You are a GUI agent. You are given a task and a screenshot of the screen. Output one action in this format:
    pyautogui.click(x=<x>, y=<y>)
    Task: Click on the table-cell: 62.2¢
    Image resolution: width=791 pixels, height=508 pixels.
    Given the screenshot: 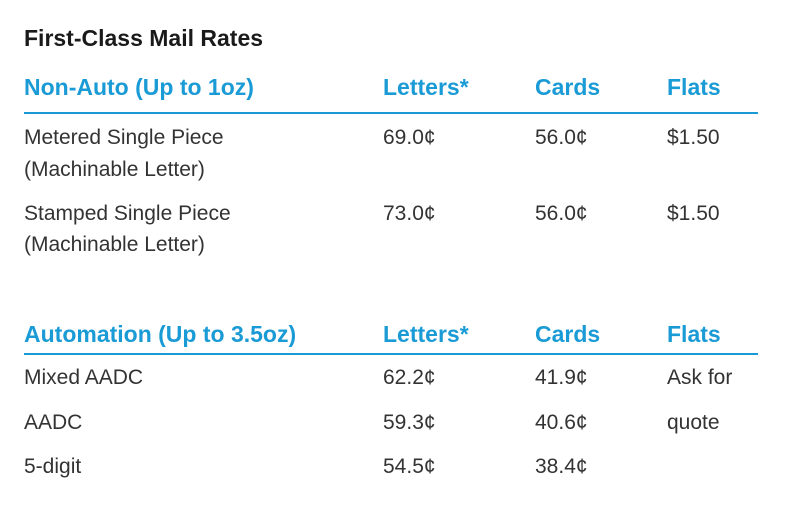 What is the action you would take?
    pyautogui.click(x=409, y=377)
    